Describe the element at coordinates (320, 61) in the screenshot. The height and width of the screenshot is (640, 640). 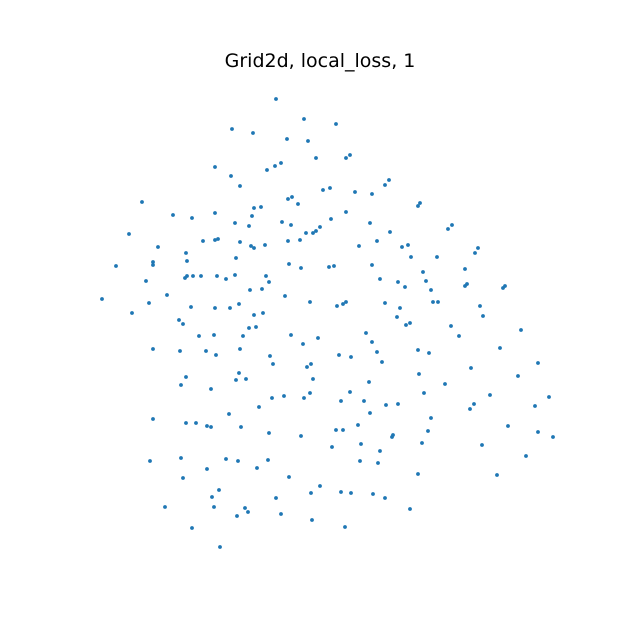
I see `chart-title: Grid2d, local_loss, 1` at that location.